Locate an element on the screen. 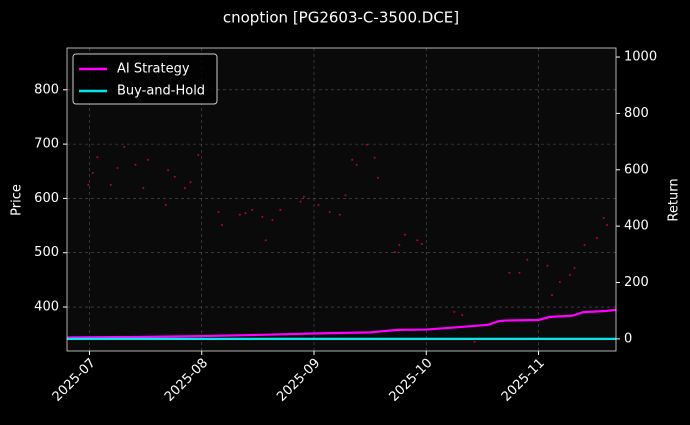  y-tick-label: 600 is located at coordinates (46, 198).